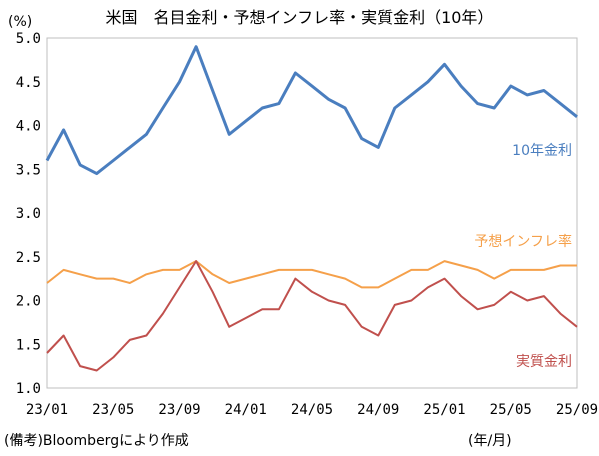  I want to click on x-tick-label: 23/05, so click(113, 410).